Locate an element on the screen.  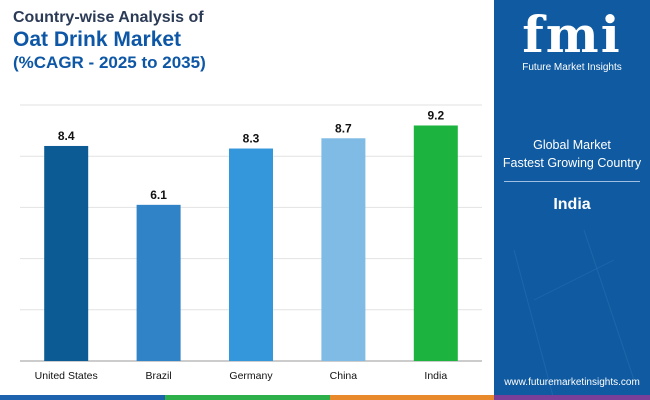
data-label: 8.4 is located at coordinates (66, 136).